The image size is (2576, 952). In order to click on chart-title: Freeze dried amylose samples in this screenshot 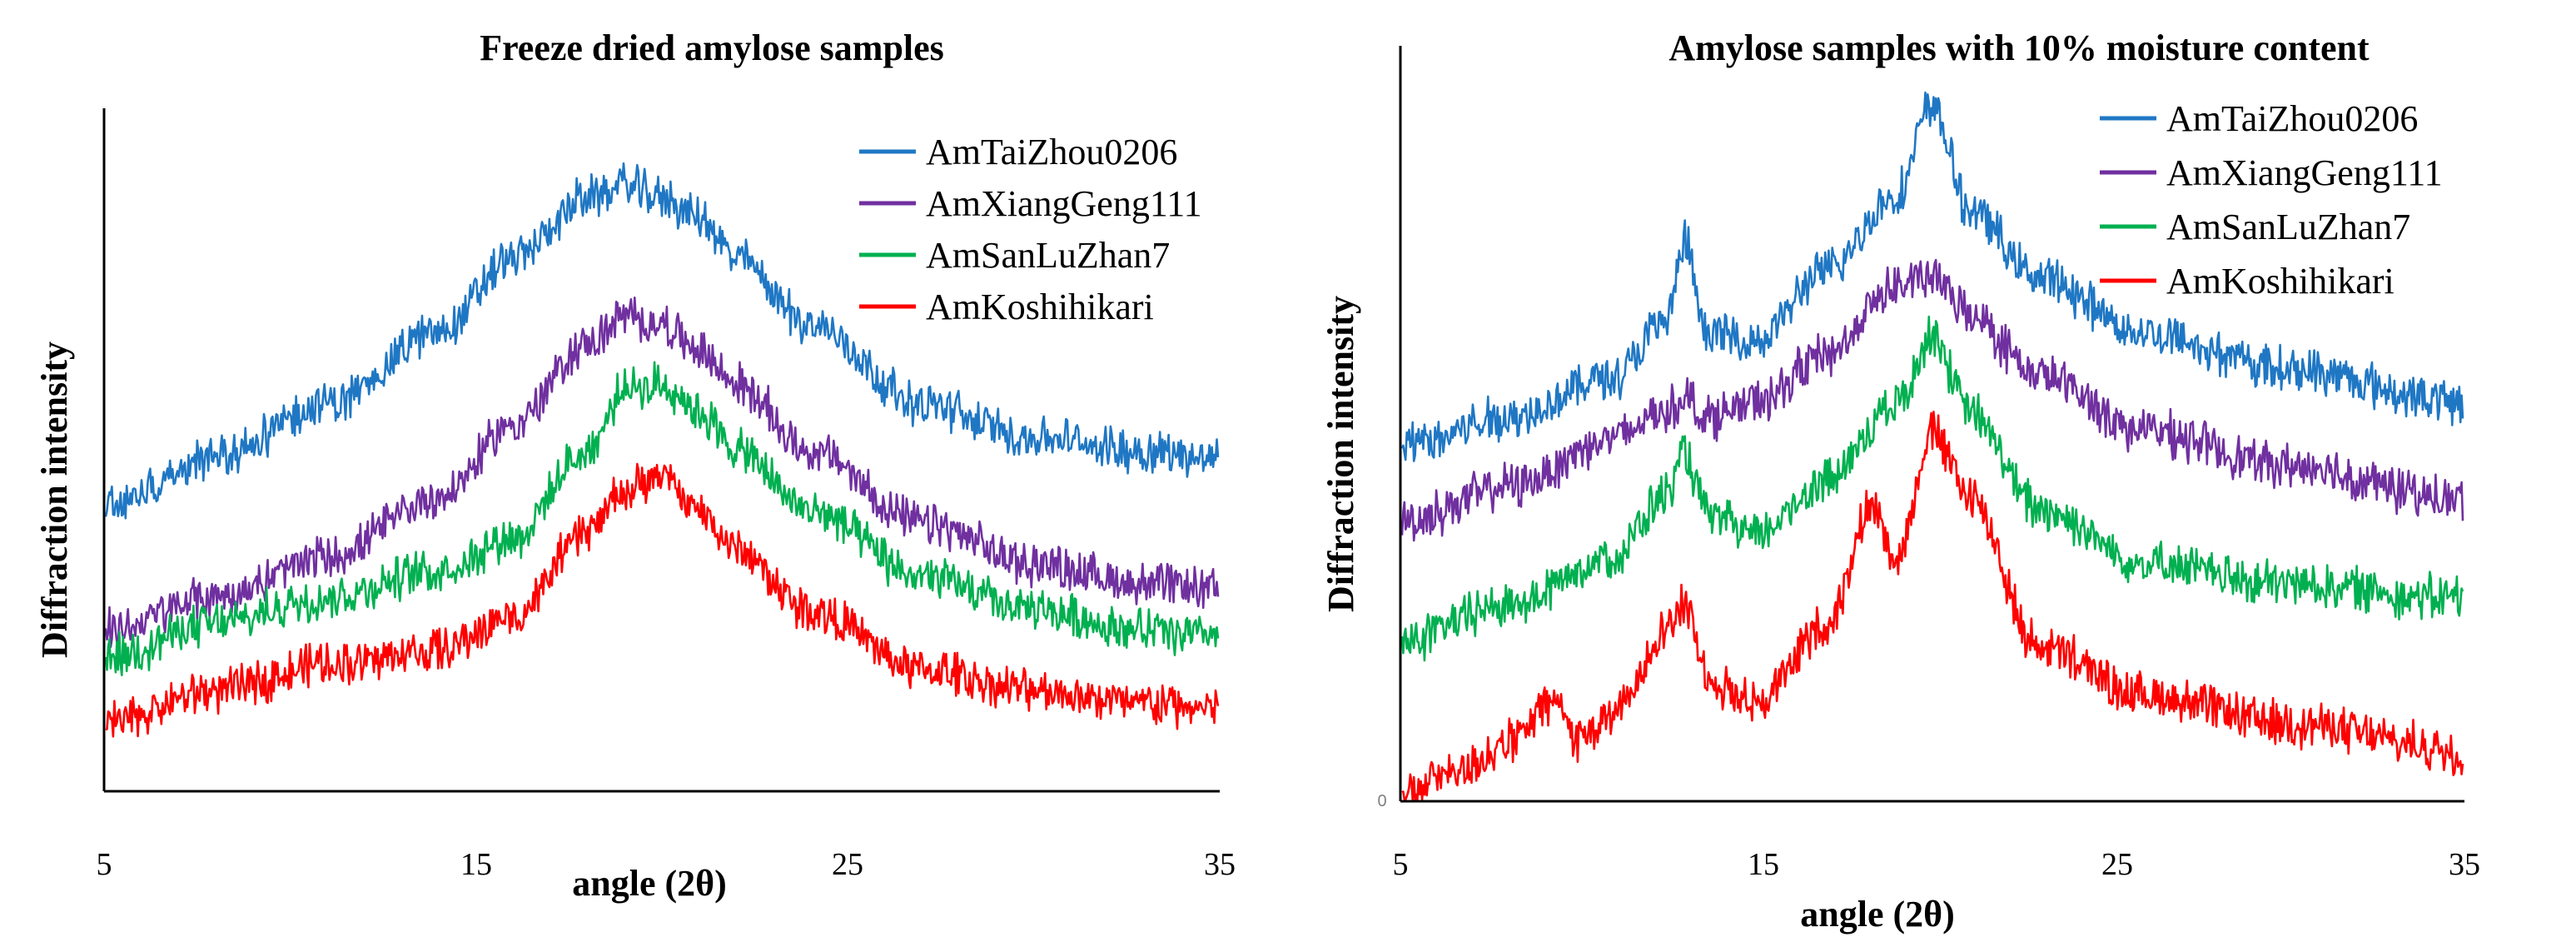, I will do `click(712, 47)`.